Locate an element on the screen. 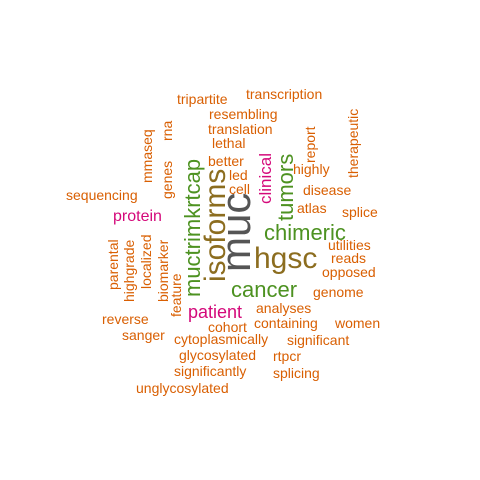  cloud-word: women is located at coordinates (357, 323).